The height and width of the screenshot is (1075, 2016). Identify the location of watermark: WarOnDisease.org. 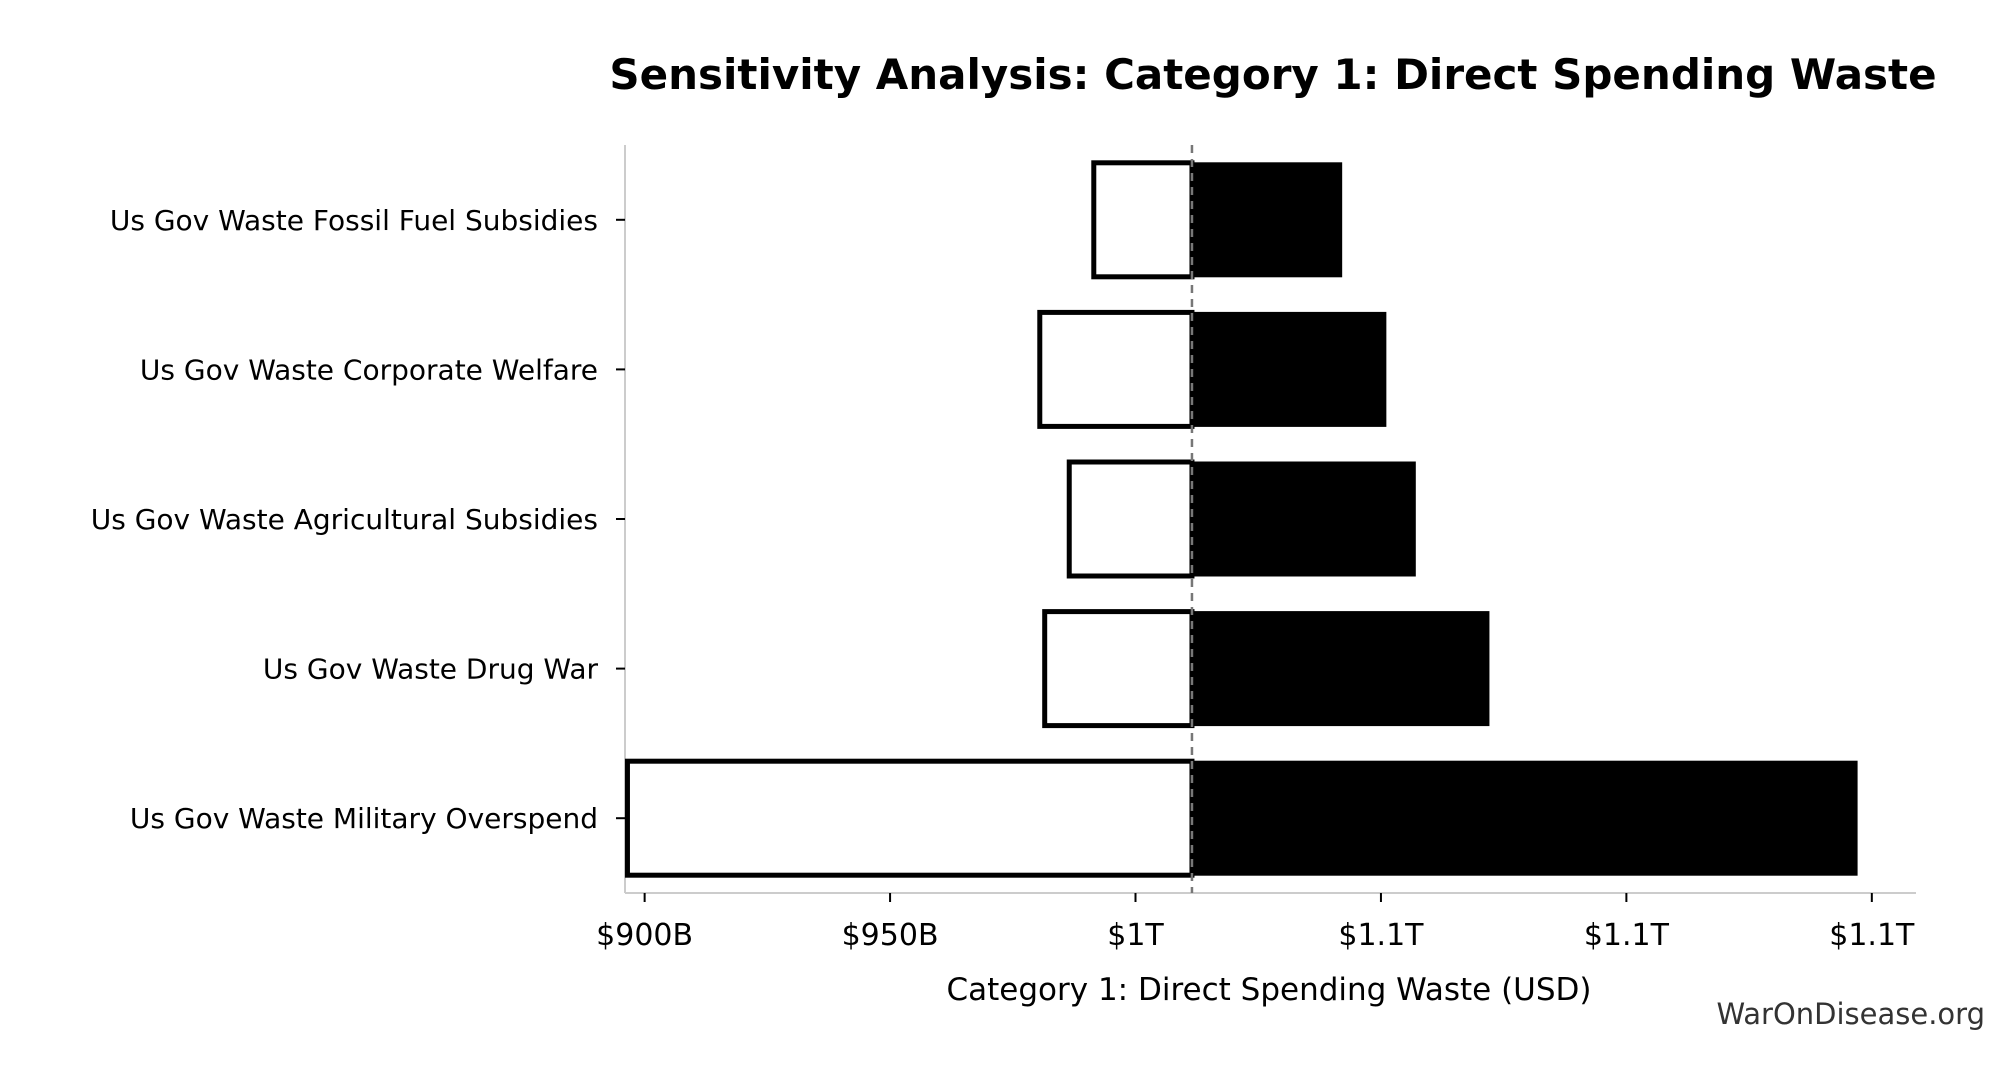
(1850, 1014).